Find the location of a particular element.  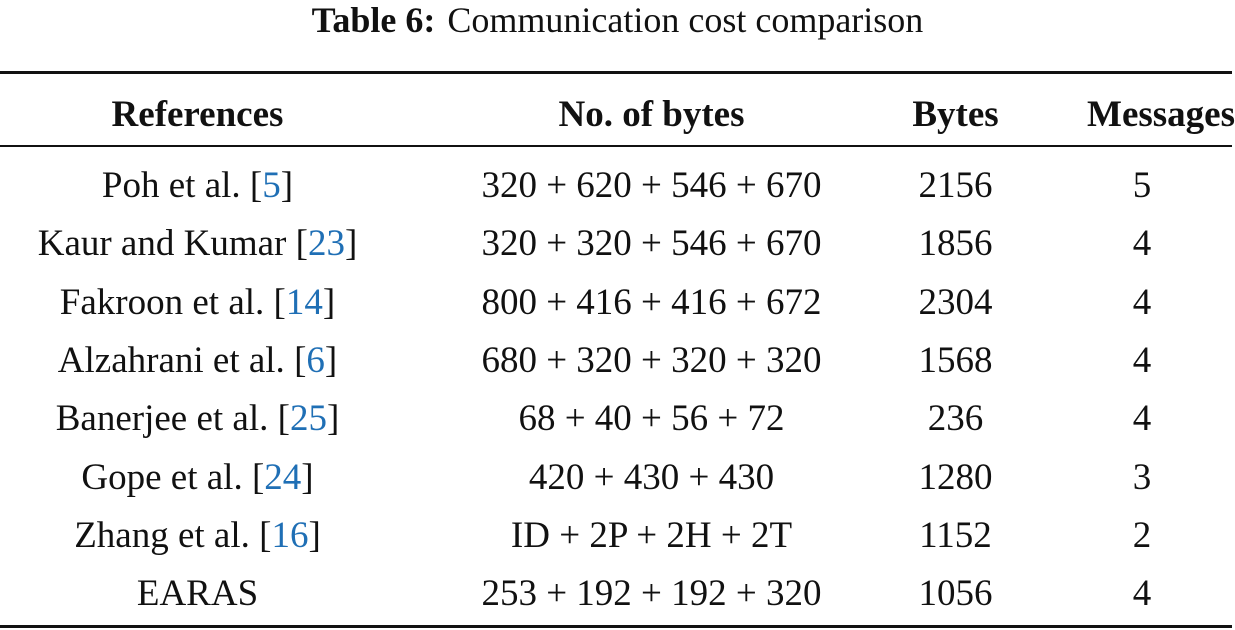

reference-cell: EARAS is located at coordinates (197, 594).